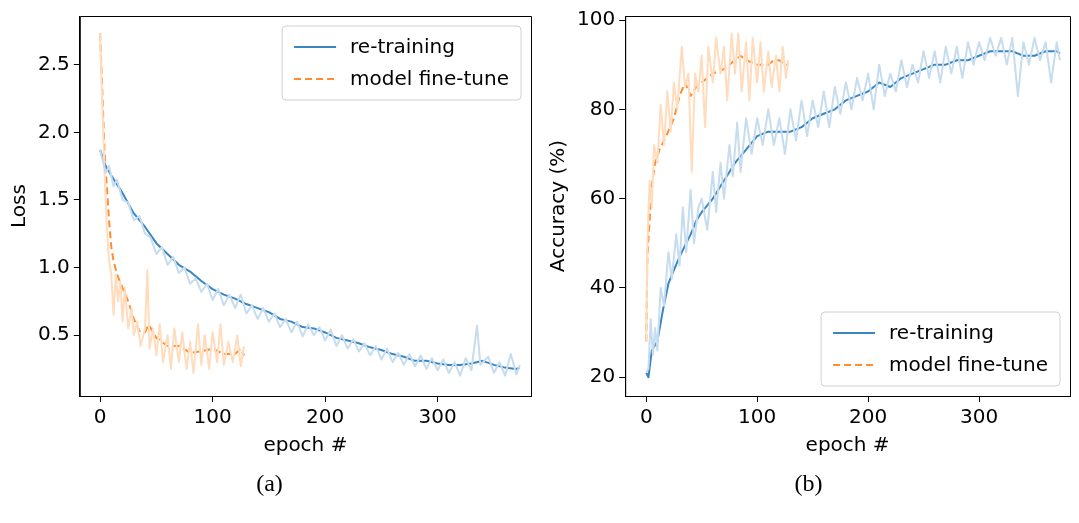  I want to click on y-axis-title: Loss, so click(18, 206).